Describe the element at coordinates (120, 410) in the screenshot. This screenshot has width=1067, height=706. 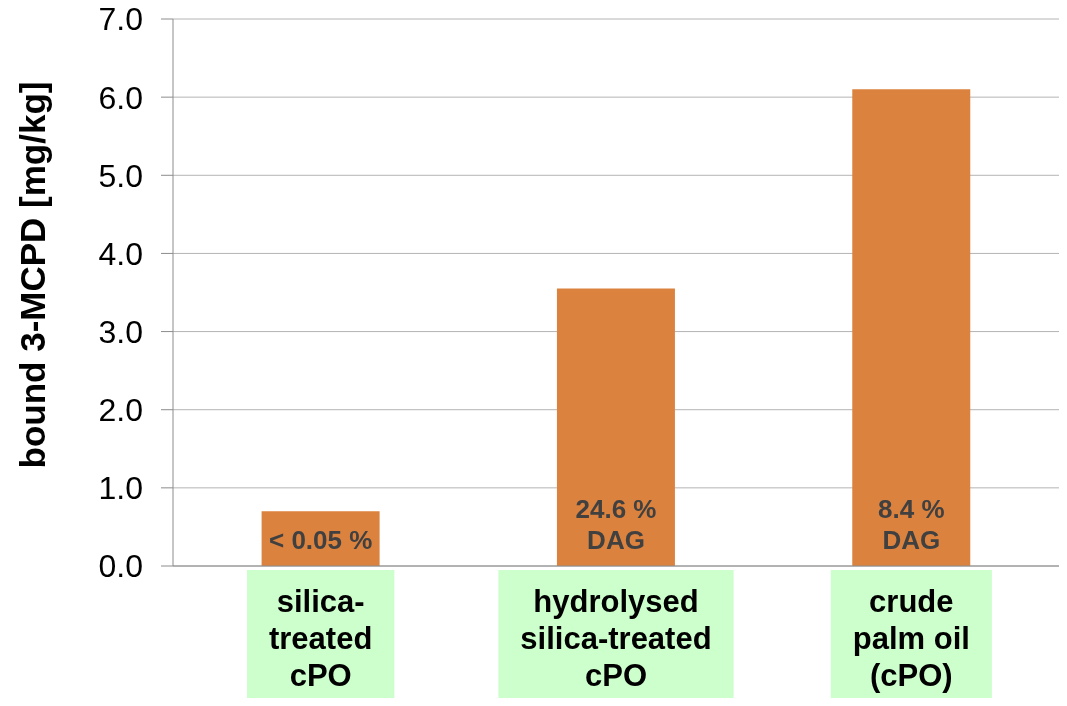
I see `y-tick-label: 2.0` at that location.